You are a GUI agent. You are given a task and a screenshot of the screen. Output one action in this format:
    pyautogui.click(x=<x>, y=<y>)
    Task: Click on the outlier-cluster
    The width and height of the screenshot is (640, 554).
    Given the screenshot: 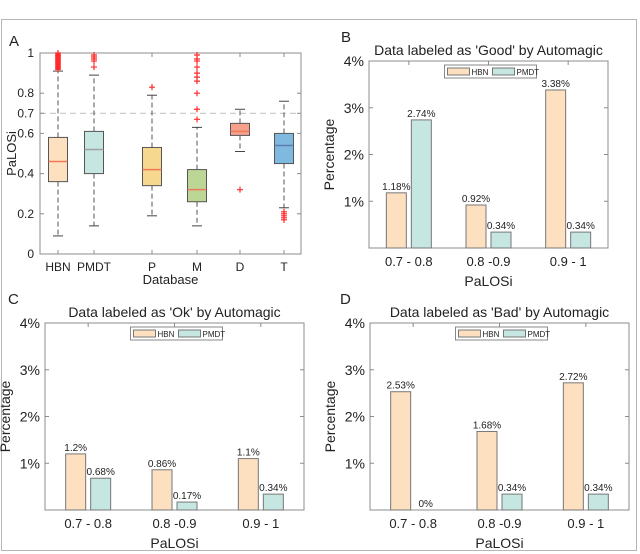 What is the action you would take?
    pyautogui.click(x=58, y=62)
    